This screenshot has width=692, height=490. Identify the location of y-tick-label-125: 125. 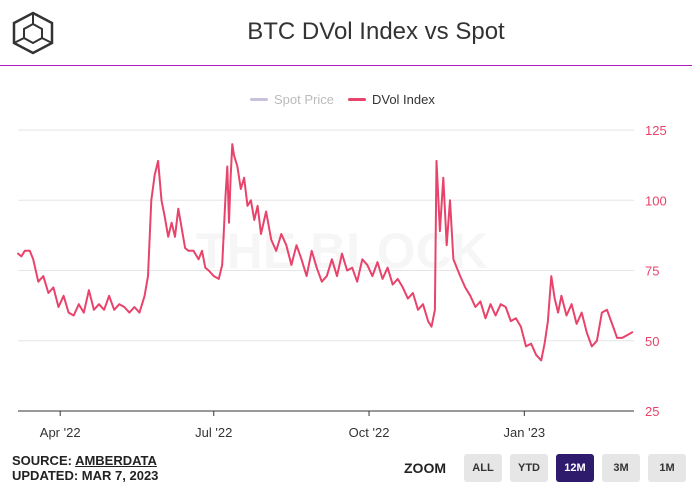
(656, 130).